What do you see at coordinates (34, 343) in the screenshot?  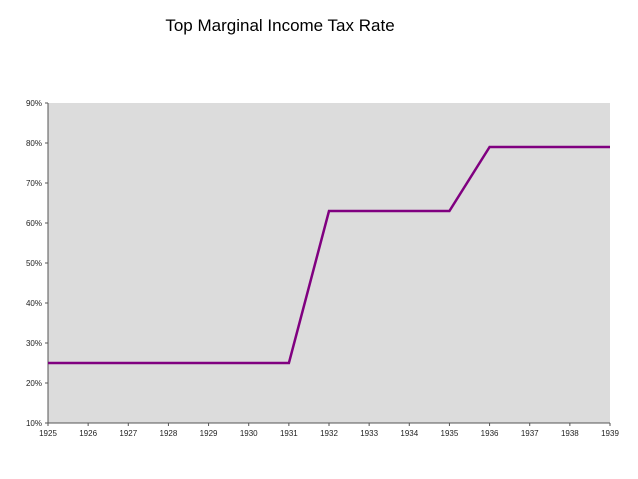 I see `y-tick-label: 30%` at bounding box center [34, 343].